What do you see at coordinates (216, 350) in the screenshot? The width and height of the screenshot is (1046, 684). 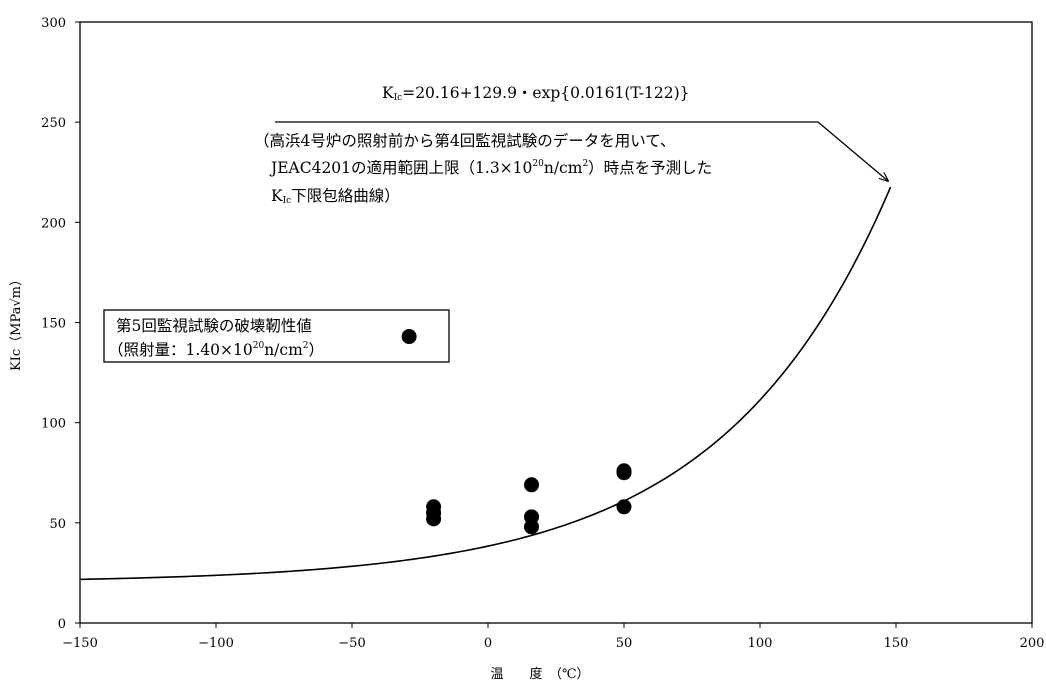 I see `legend-line-2: （照射量：1.40×1020n/cm2）` at bounding box center [216, 350].